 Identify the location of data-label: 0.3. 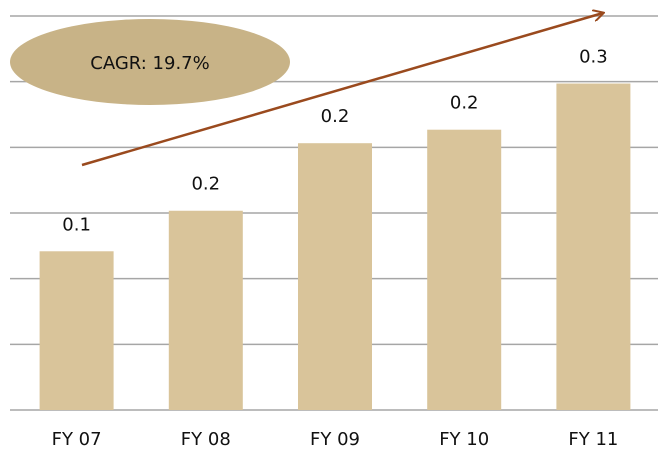
(593, 57).